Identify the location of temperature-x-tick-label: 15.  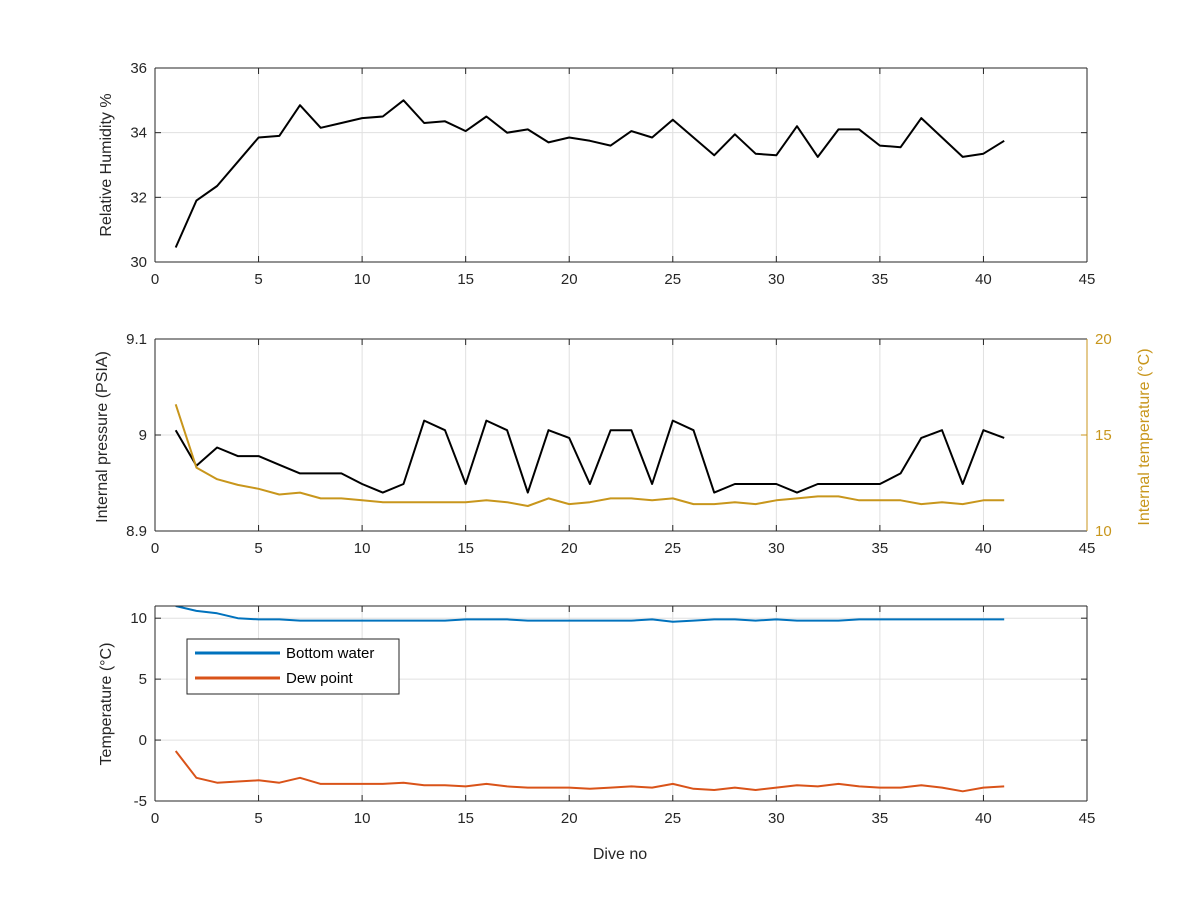
(465, 818).